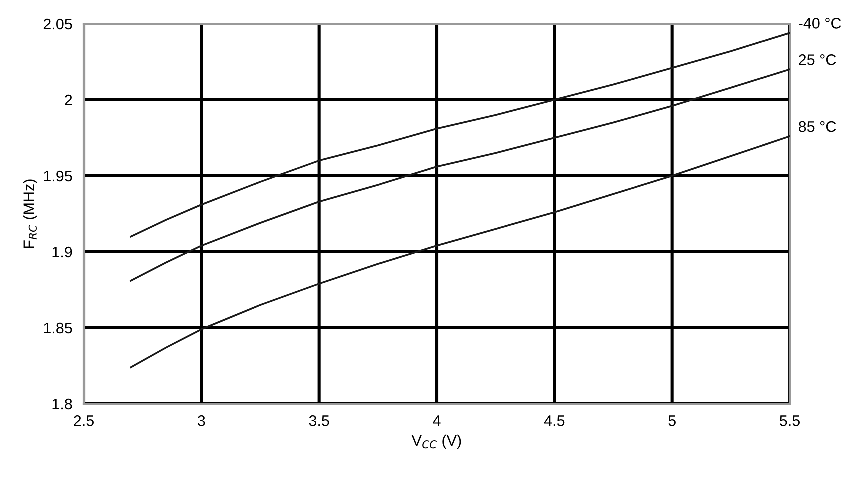 This screenshot has height=478, width=860. What do you see at coordinates (817, 60) in the screenshot?
I see `series-label: 25 °C` at bounding box center [817, 60].